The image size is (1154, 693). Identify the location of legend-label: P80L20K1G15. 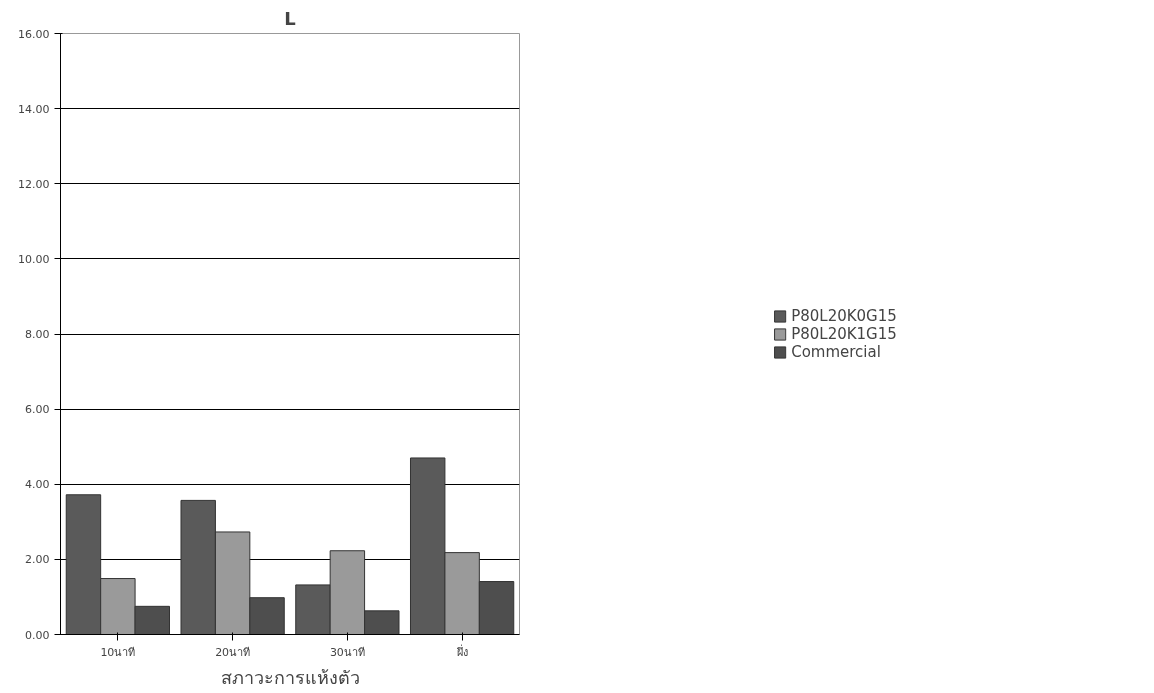
(844, 333).